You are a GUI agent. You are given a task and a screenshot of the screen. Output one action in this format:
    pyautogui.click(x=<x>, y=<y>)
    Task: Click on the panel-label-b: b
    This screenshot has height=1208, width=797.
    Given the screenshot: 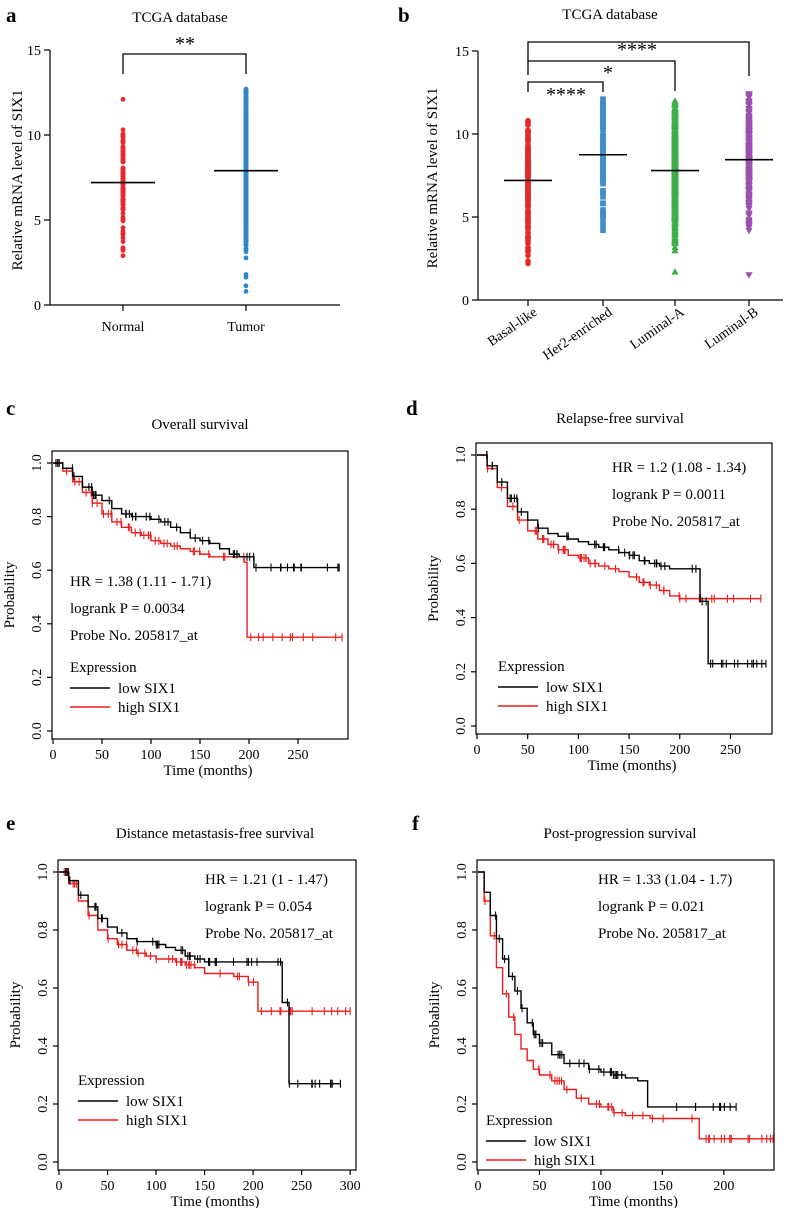 What is the action you would take?
    pyautogui.click(x=404, y=15)
    